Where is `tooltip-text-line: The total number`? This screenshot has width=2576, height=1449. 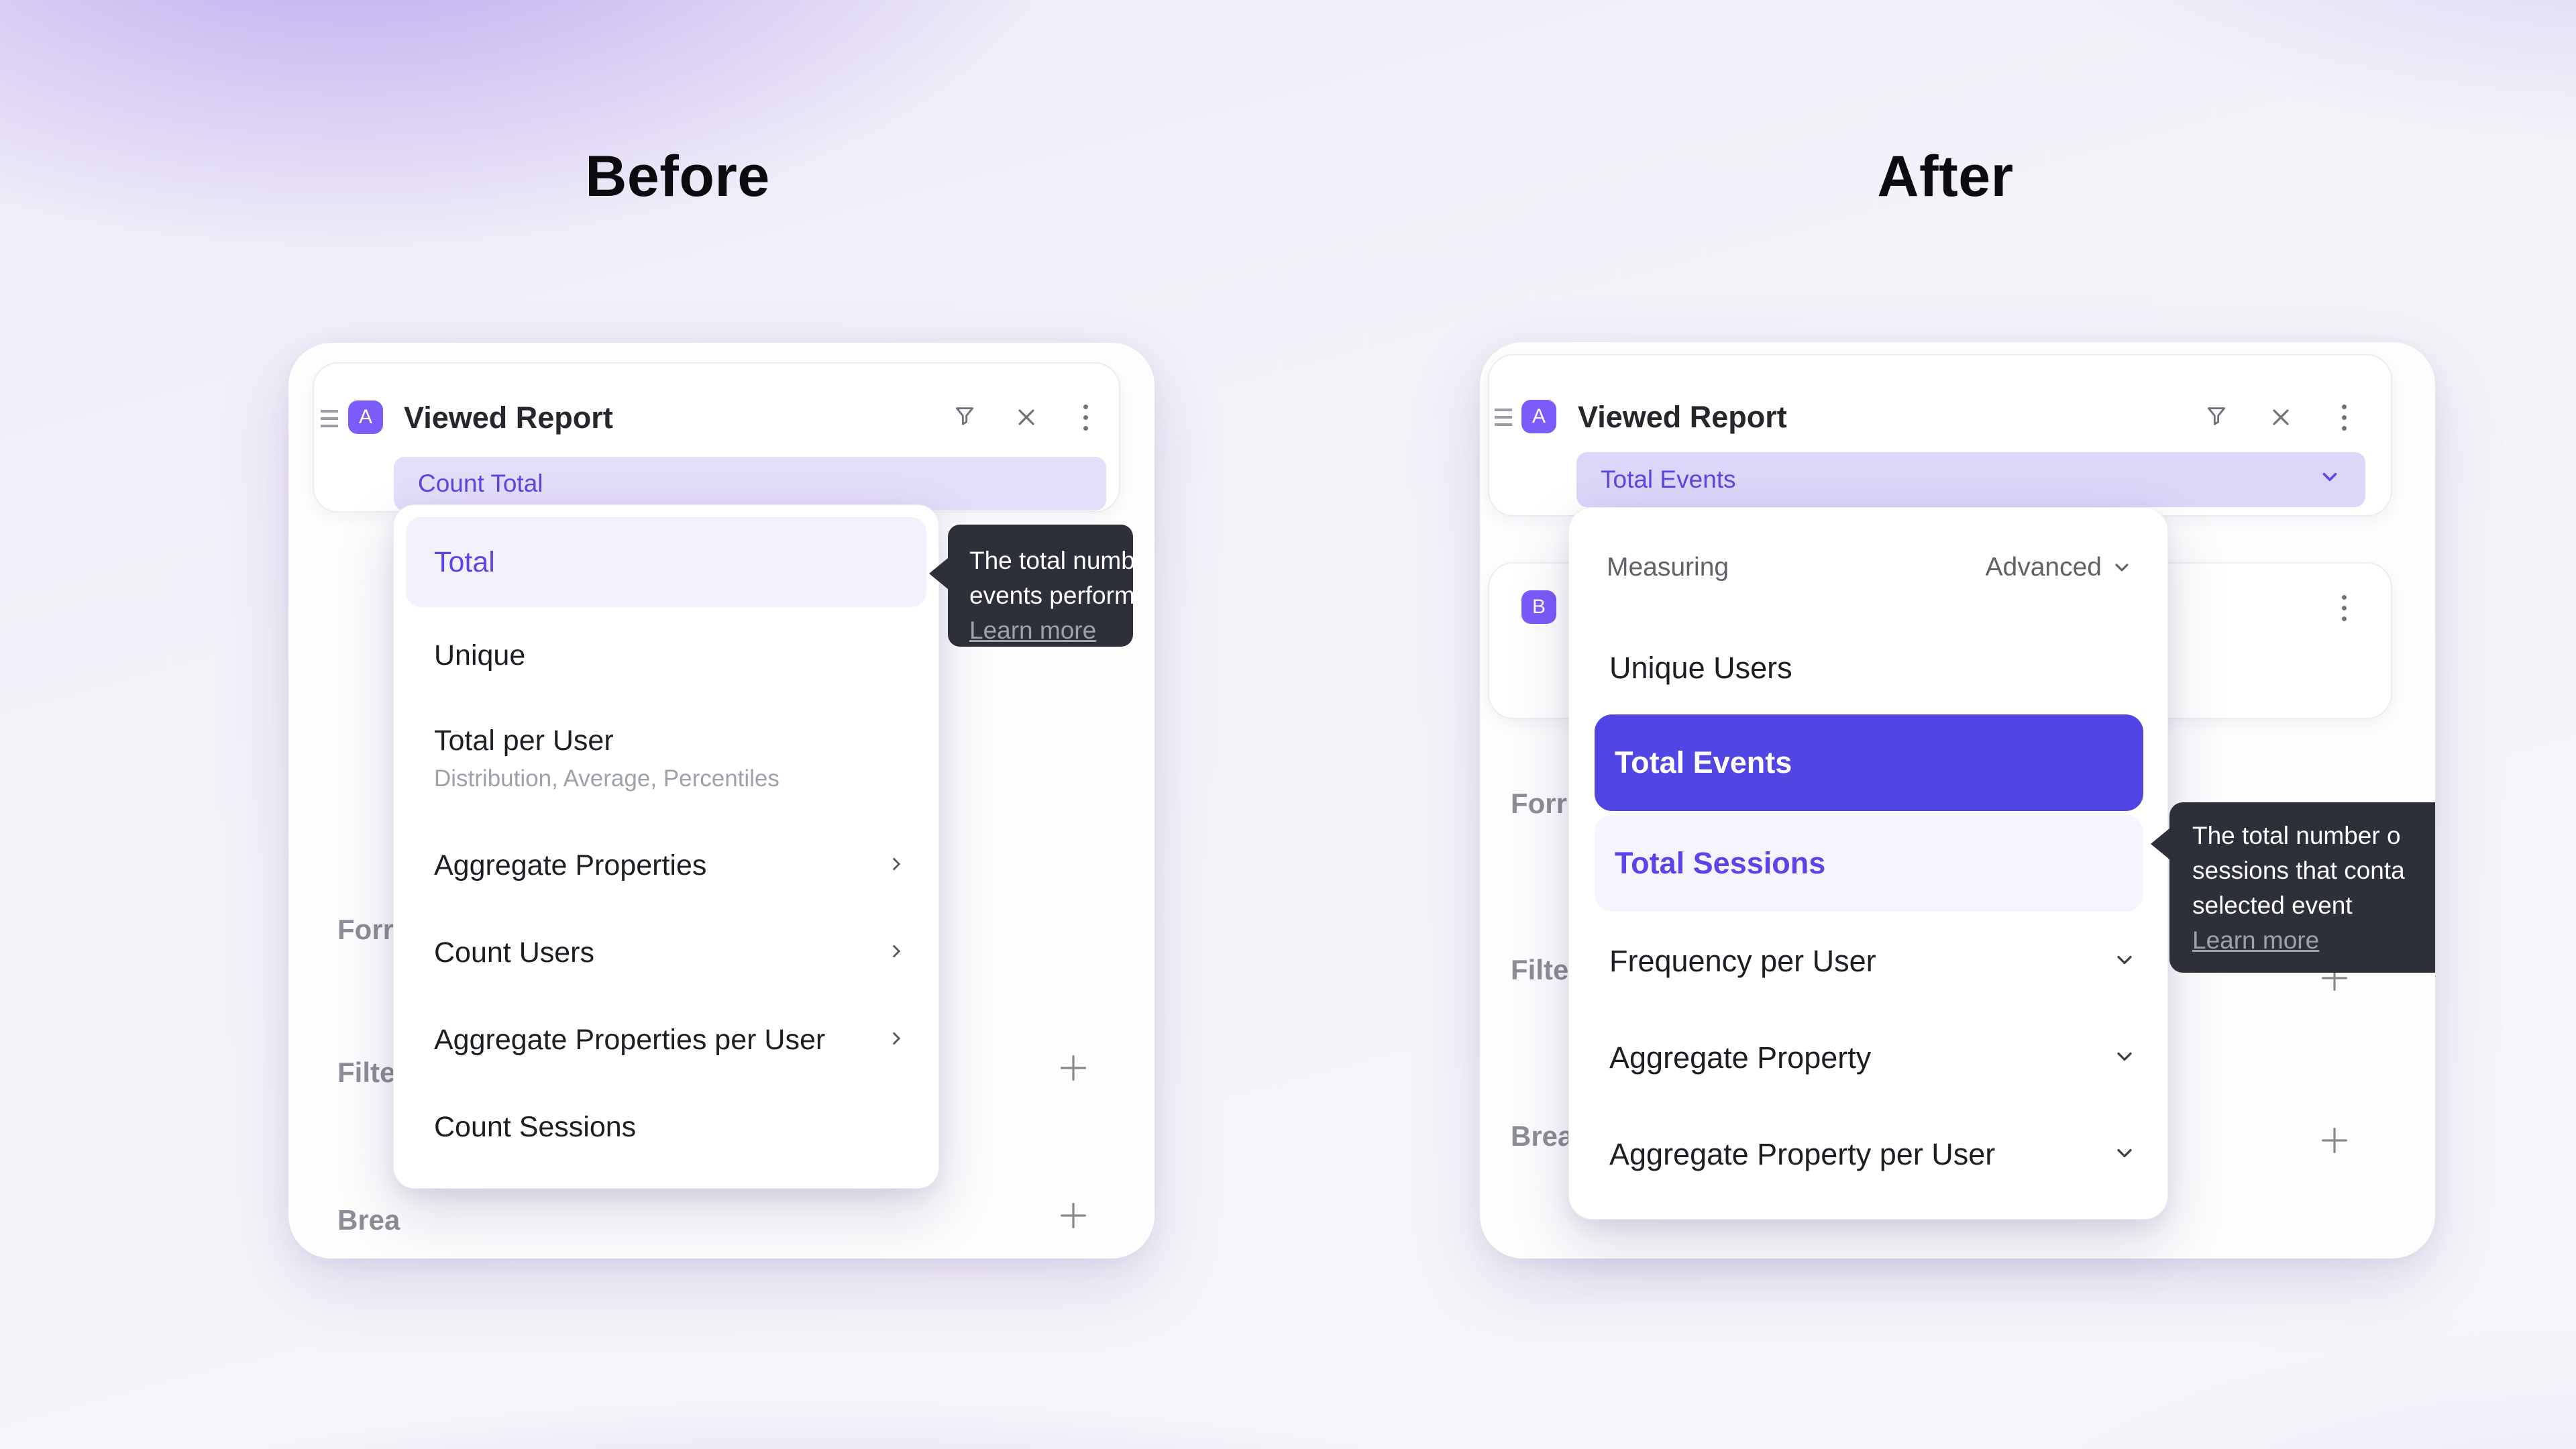
tooltip-text-line: The total number is located at coordinates (1051, 560).